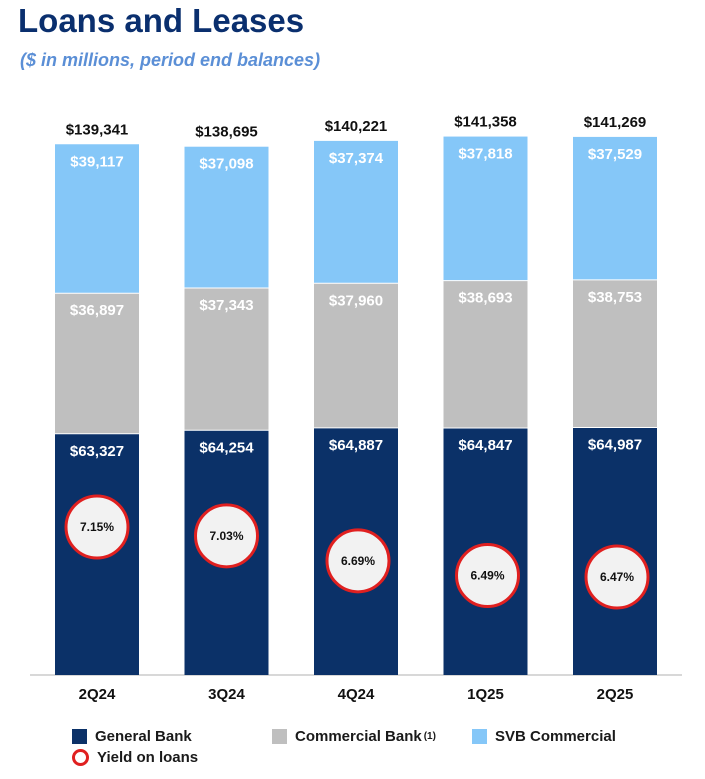 This screenshot has height=779, width=705. I want to click on yield-label-4Q24: 6.69%, so click(358, 561).